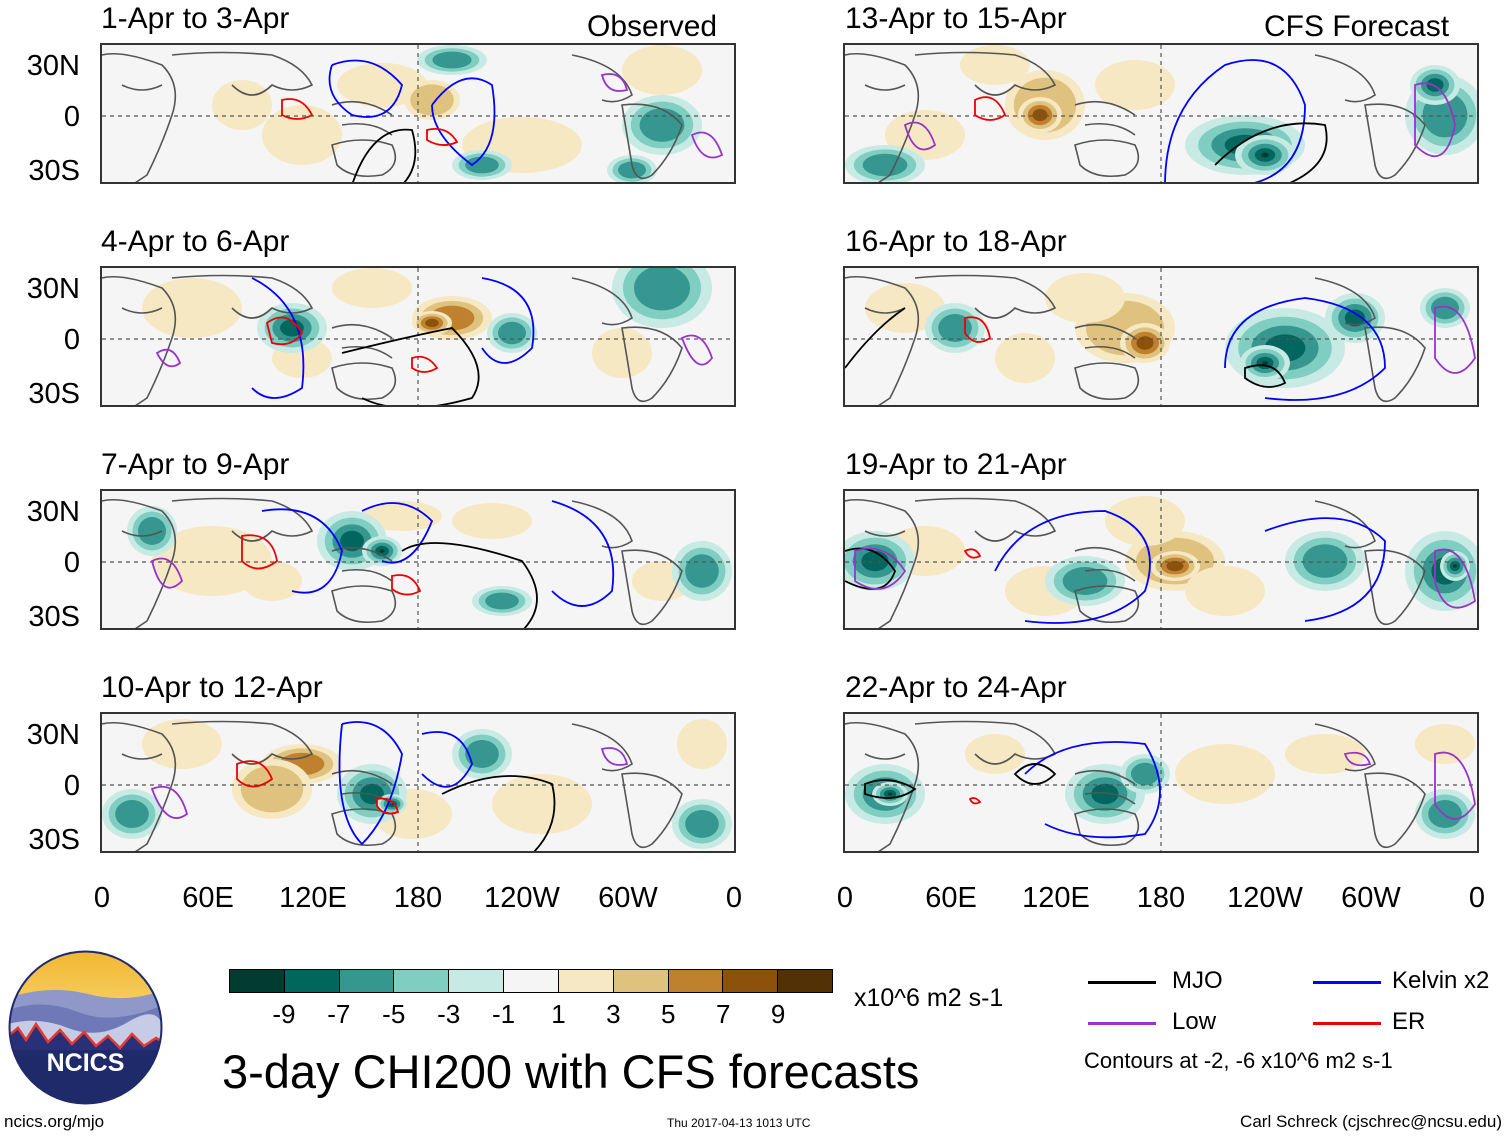 This screenshot has width=1510, height=1137. I want to click on footer-author: Carl Schreck (cjschrec@ncsu.edu), so click(1371, 1121).